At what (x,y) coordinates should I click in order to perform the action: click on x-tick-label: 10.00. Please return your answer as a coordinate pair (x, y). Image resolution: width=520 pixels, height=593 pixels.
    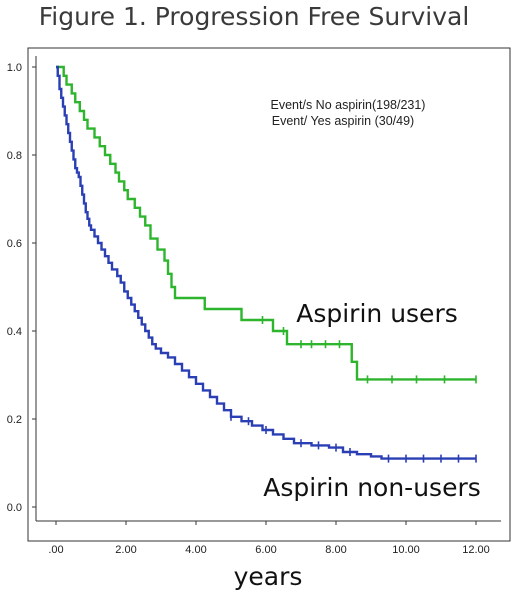
    Looking at the image, I should click on (406, 550).